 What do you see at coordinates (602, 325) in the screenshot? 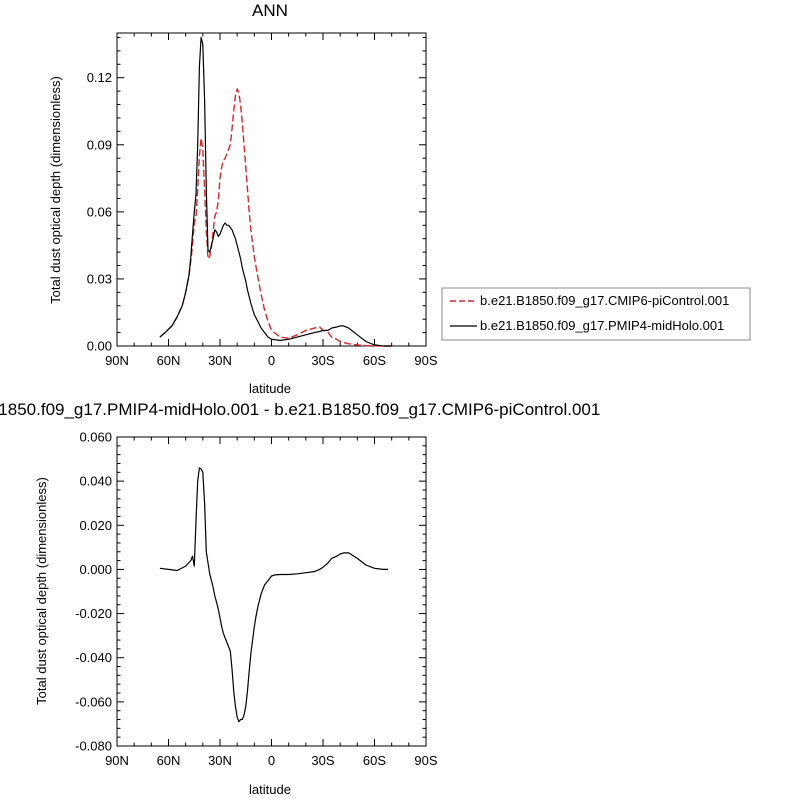
I see `legend-label-midHolo: b.e21.B1850.f09_g17.PMIP4-midHolo.001` at bounding box center [602, 325].